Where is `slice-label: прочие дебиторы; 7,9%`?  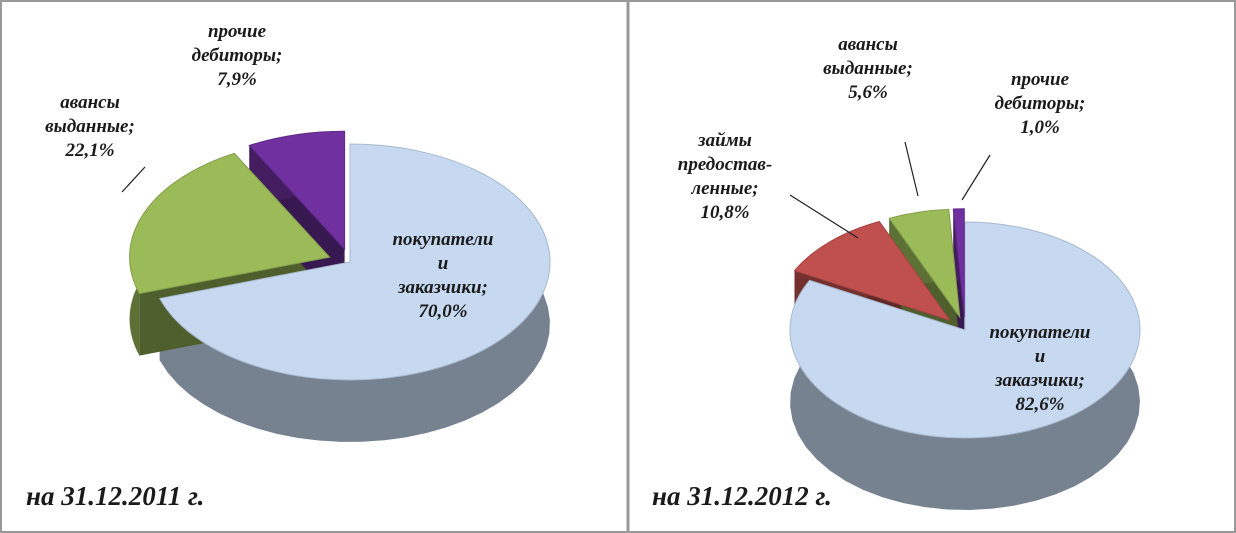 slice-label: прочие дебиторы; 7,9% is located at coordinates (237, 55).